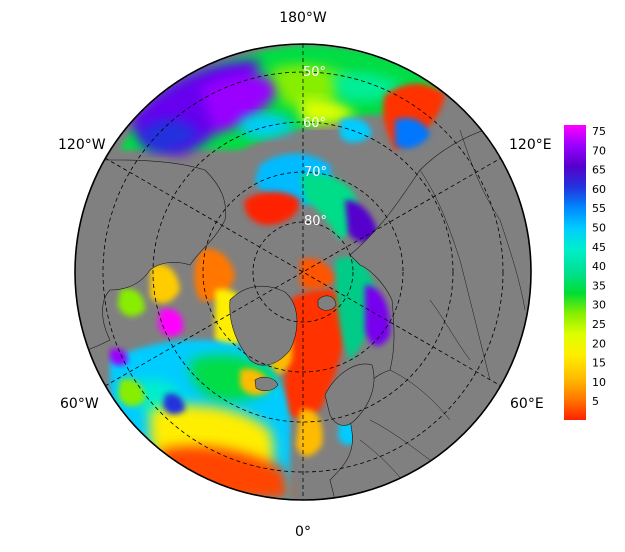  I want to click on longitude-label-upper-right: 120°E, so click(530, 145).